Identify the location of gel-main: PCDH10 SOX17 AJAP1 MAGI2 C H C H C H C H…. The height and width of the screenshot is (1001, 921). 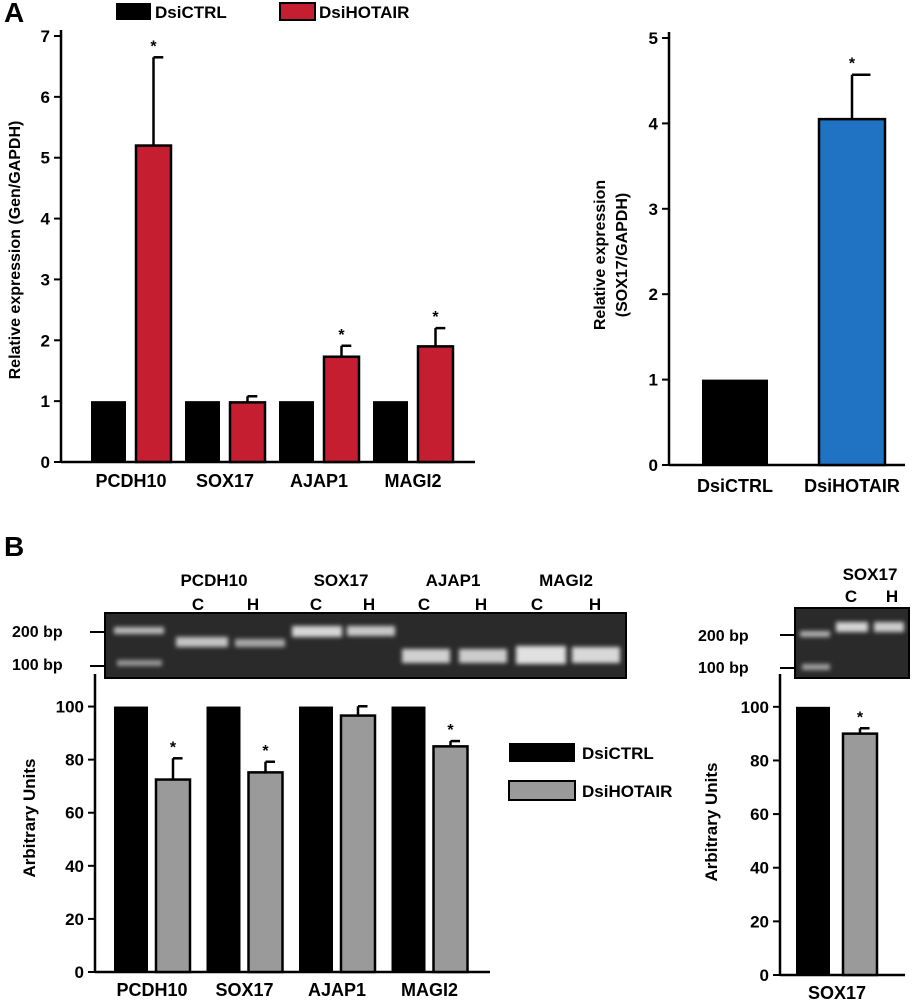
(319, 625).